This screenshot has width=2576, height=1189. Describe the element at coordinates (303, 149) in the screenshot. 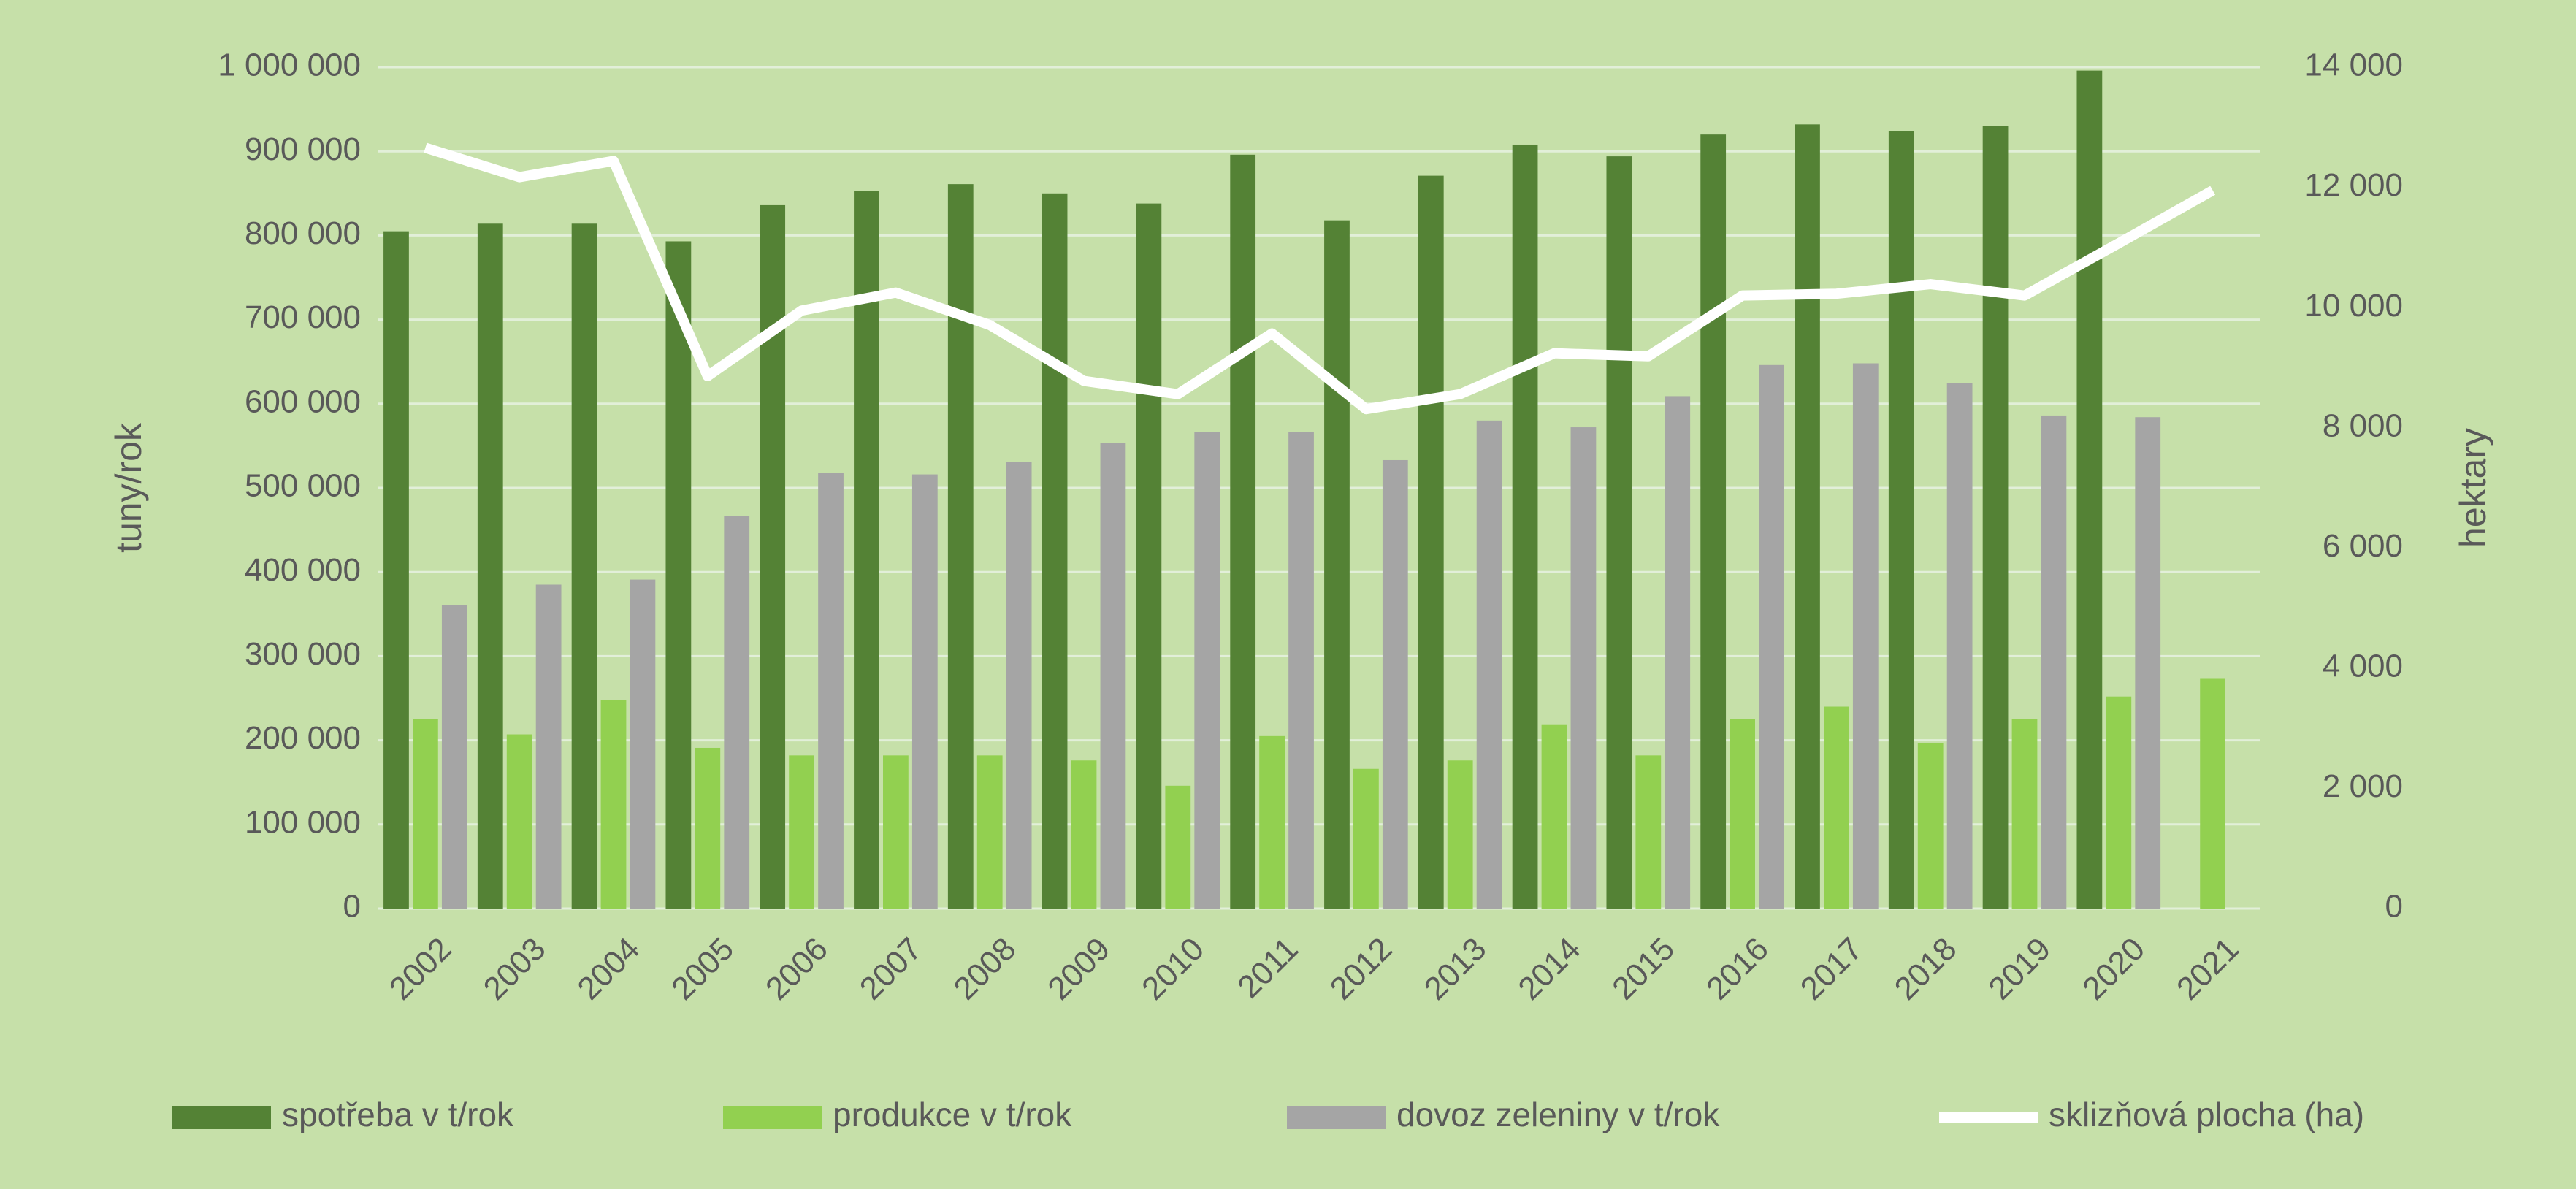

I see `y-tick-label: 900 000` at that location.